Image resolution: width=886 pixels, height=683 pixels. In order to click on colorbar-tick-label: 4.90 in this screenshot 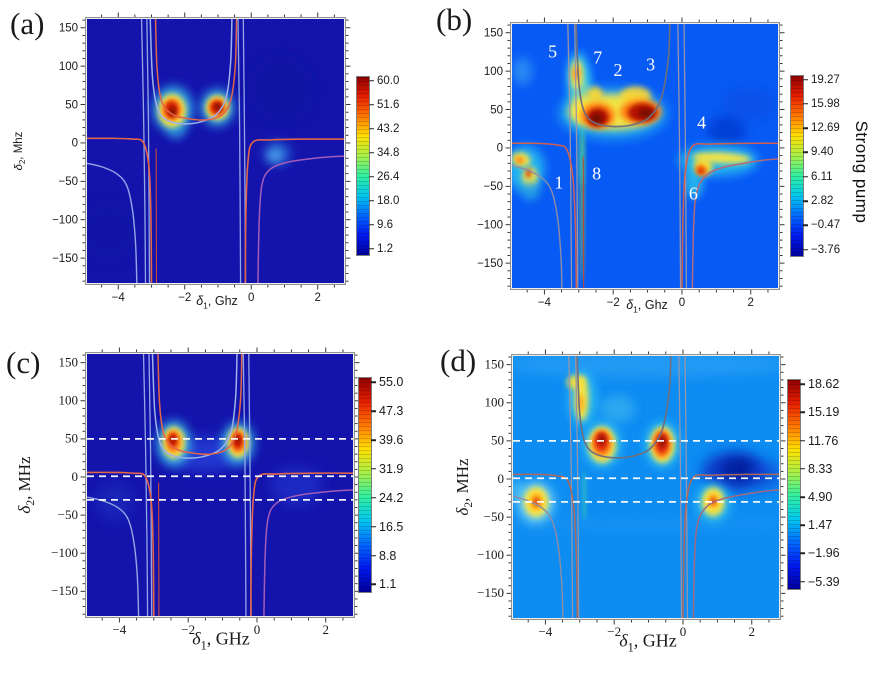, I will do `click(820, 497)`.